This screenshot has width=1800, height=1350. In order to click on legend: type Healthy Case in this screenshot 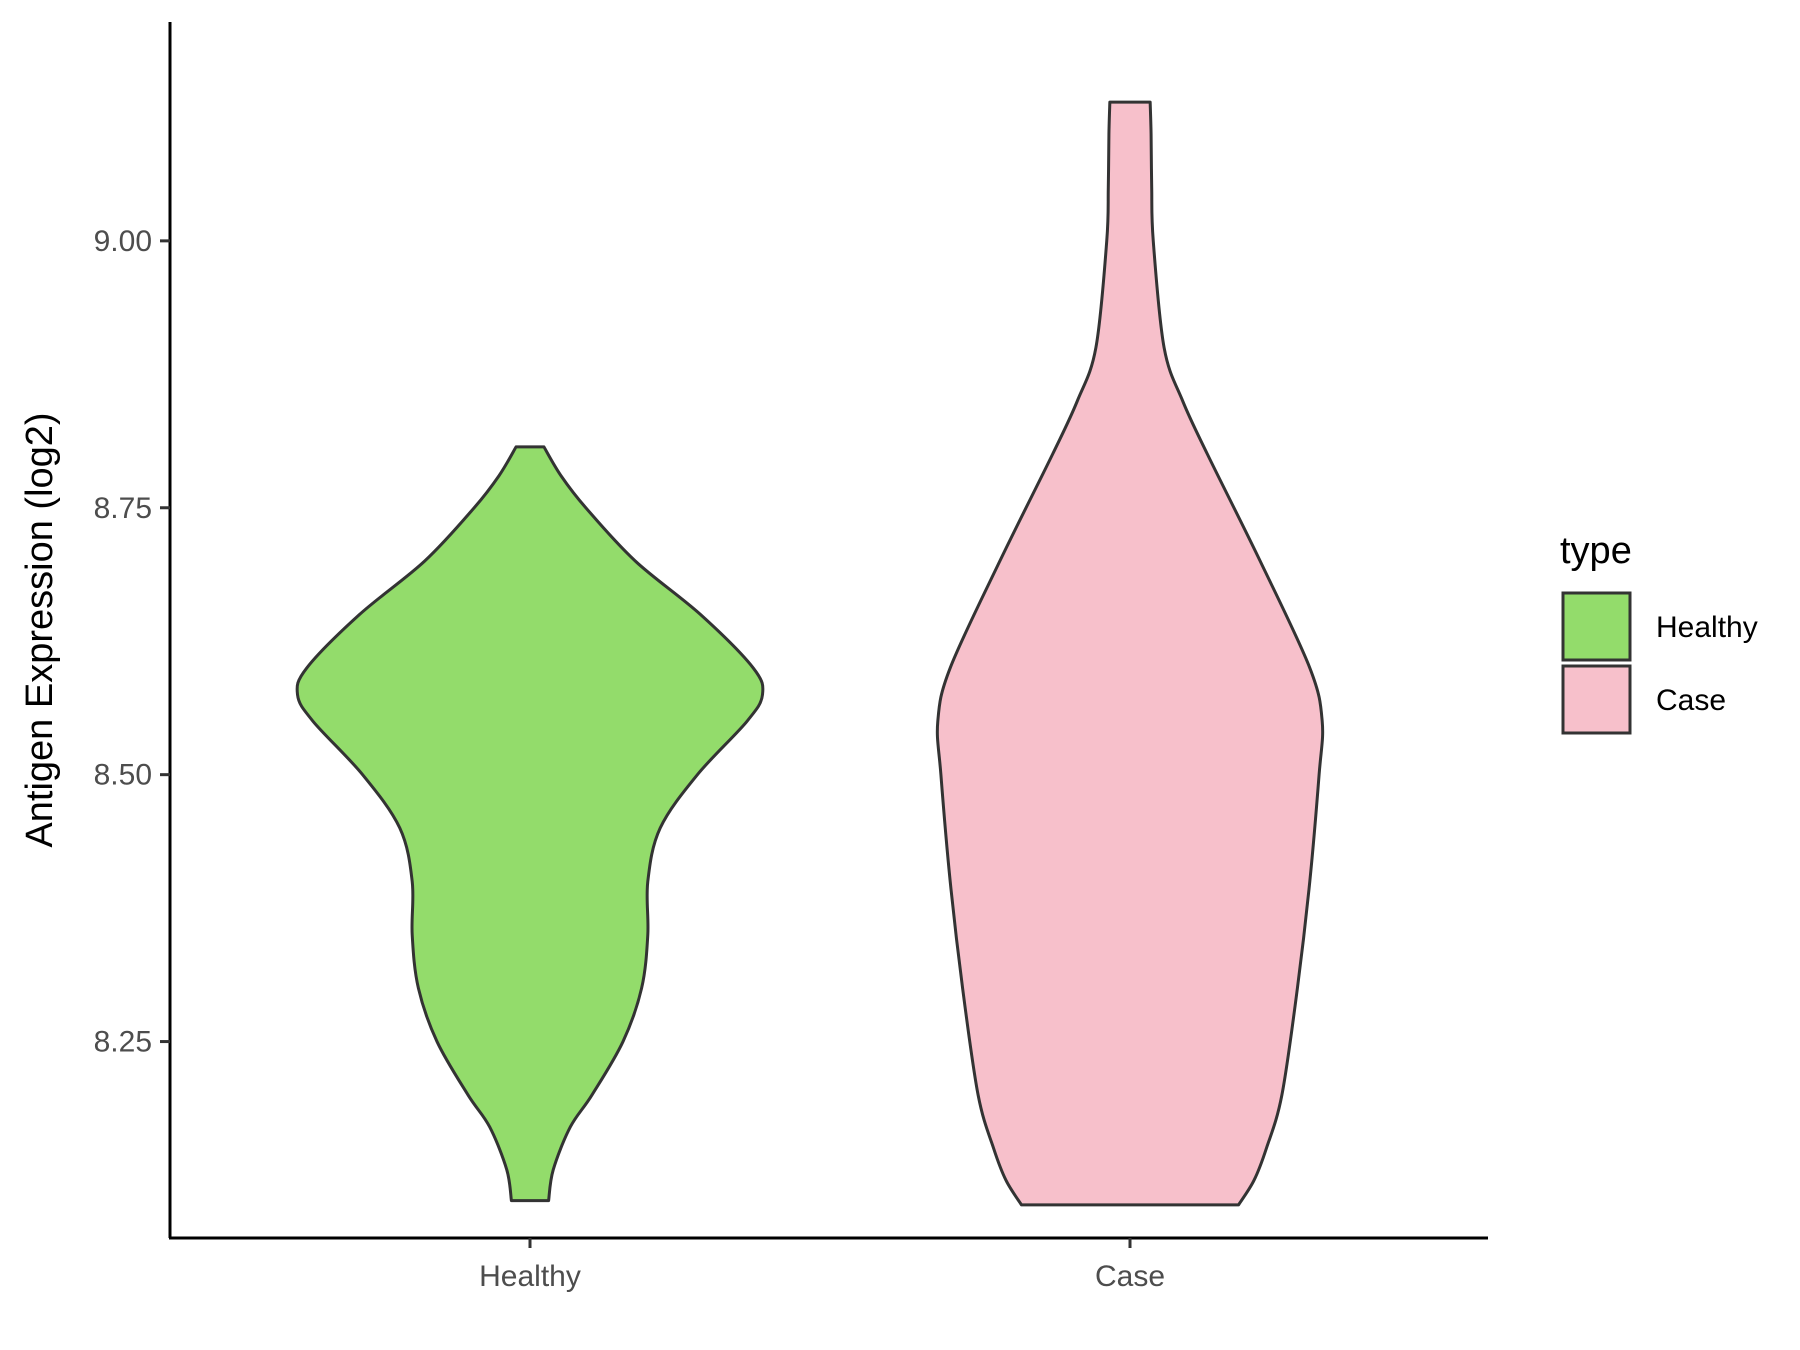, I will do `click(1659, 632)`.